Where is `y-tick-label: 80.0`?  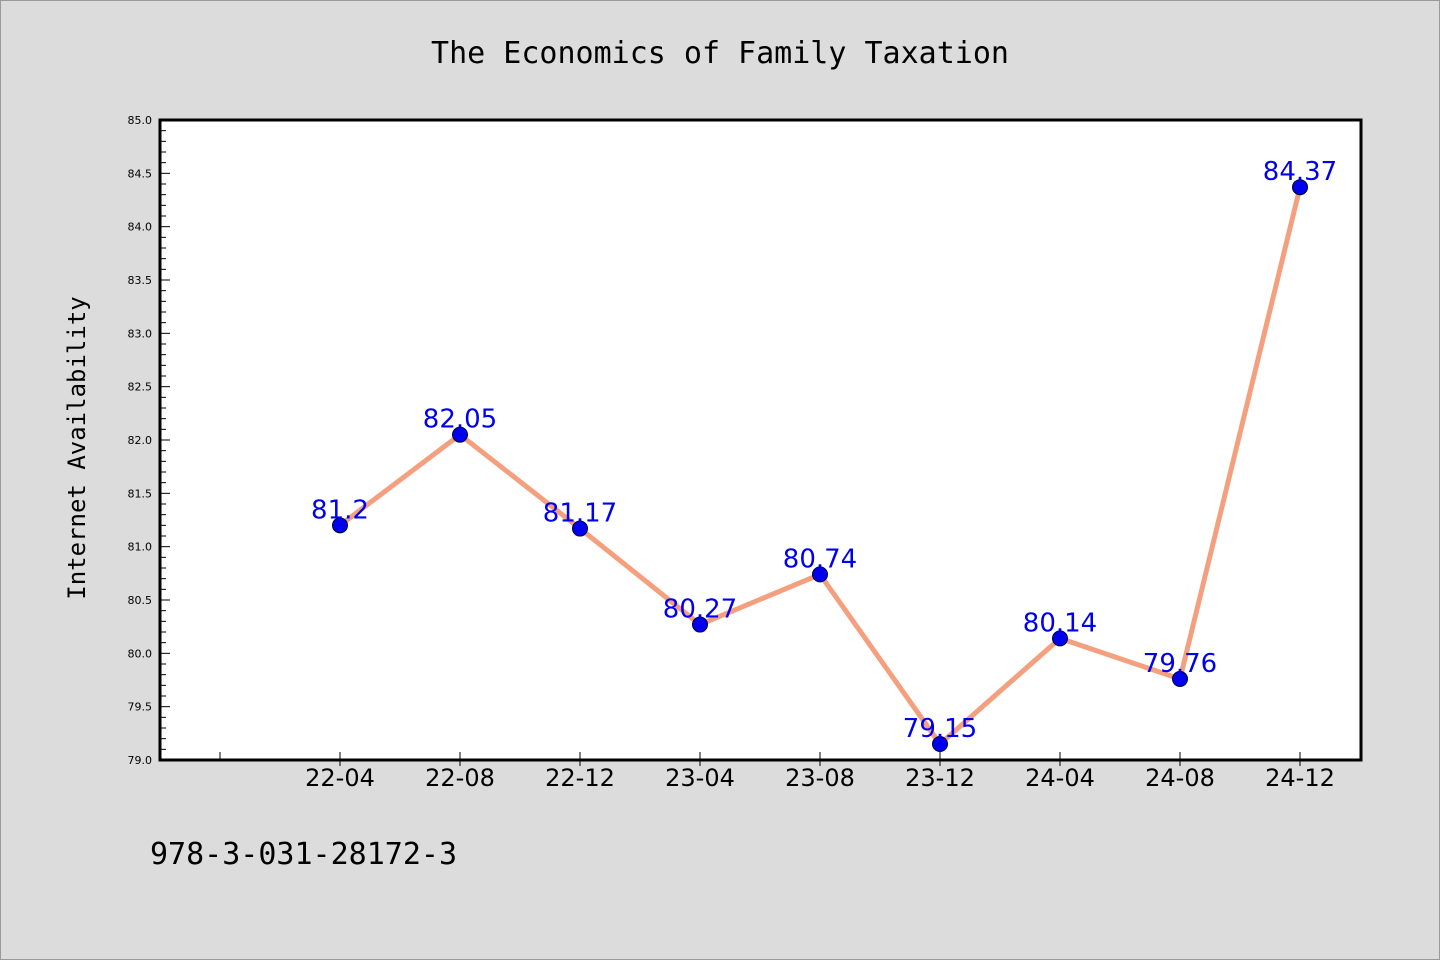 y-tick-label: 80.0 is located at coordinates (140, 653).